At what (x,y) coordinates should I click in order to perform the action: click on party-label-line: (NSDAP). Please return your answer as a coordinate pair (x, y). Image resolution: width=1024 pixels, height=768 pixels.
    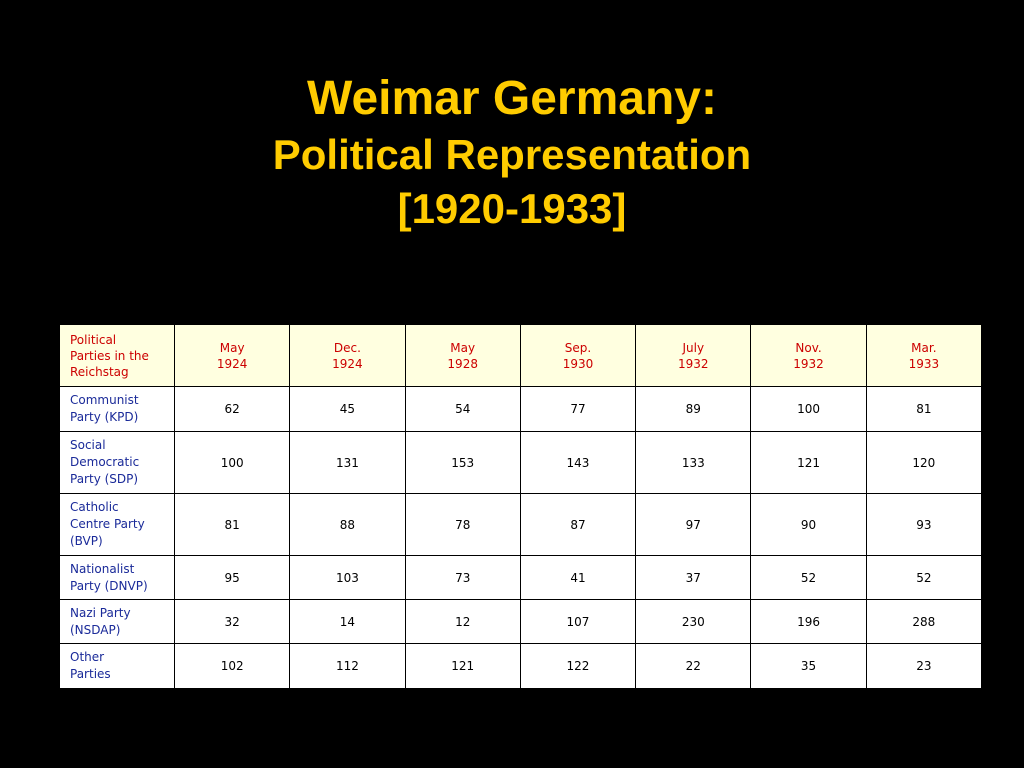
    Looking at the image, I should click on (95, 629).